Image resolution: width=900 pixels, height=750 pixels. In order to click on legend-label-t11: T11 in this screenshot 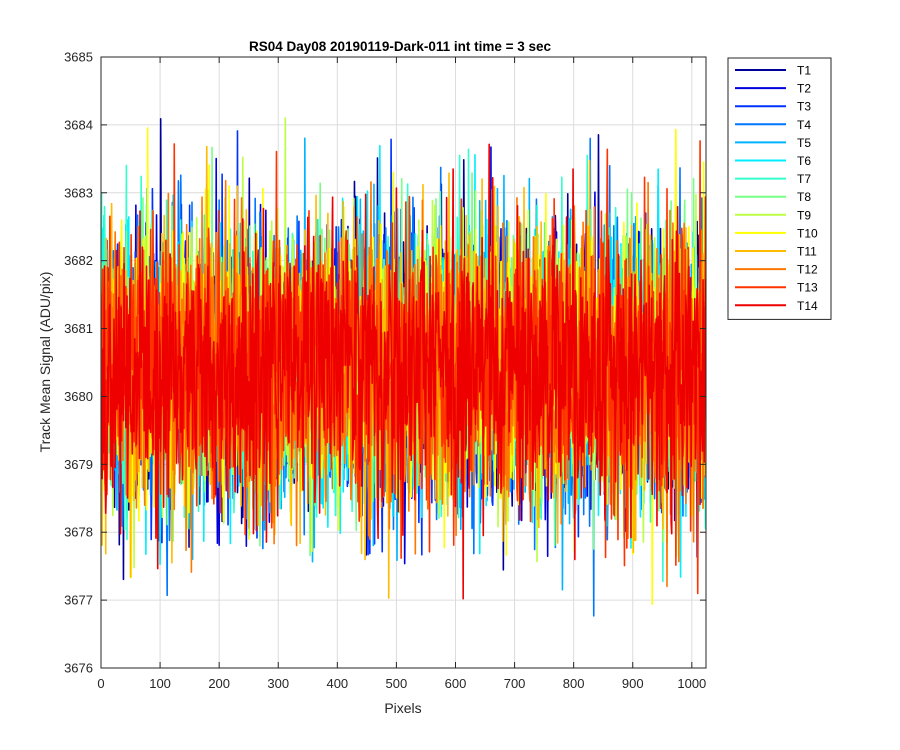, I will do `click(807, 252)`.